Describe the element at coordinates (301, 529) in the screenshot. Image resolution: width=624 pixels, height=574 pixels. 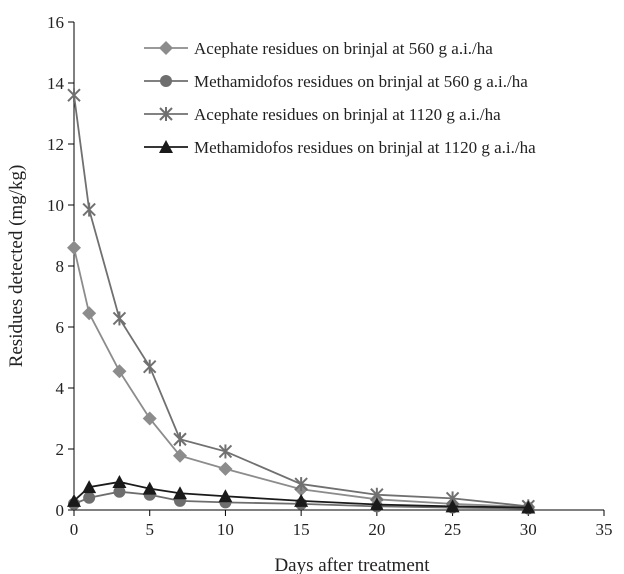
I see `x-tick-label: 15` at that location.